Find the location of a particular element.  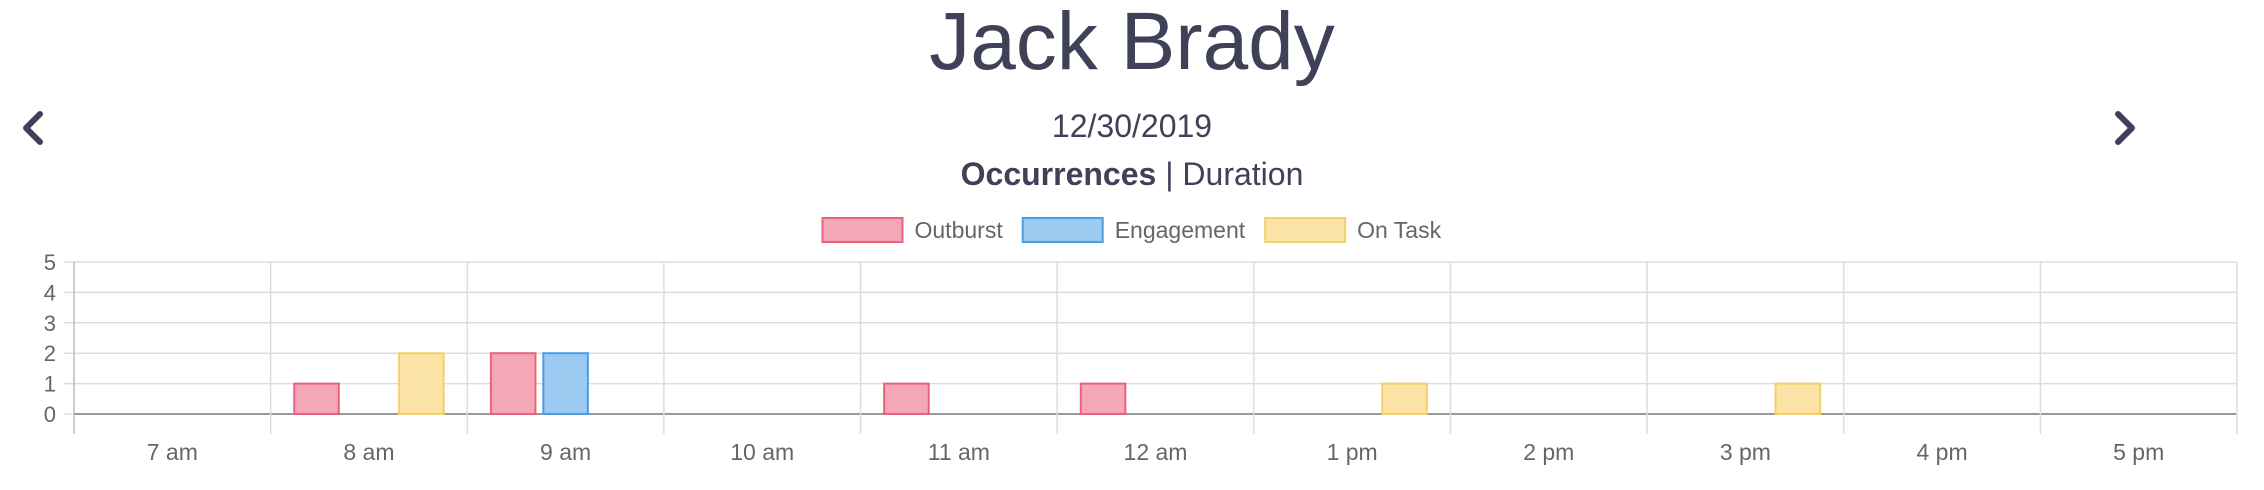

duration-tab: Duration is located at coordinates (1243, 174).